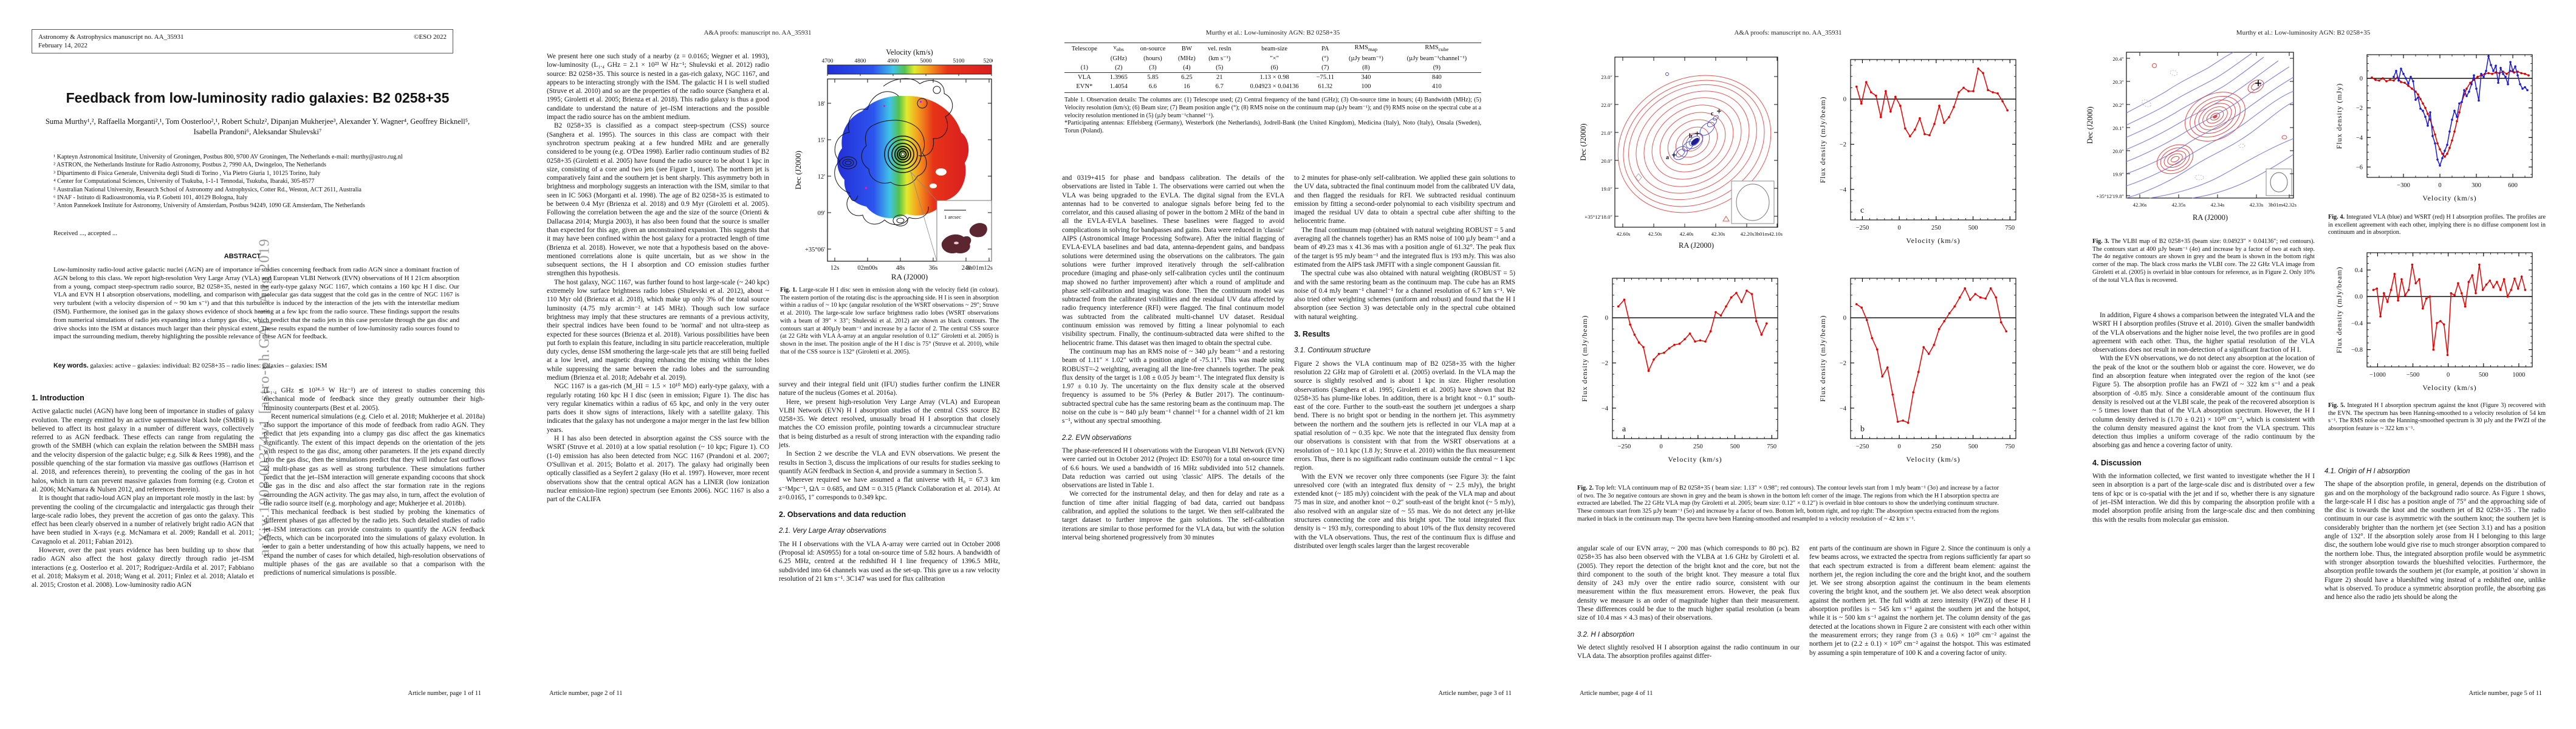  What do you see at coordinates (1153, 49) in the screenshot?
I see `col-header: on-source` at bounding box center [1153, 49].